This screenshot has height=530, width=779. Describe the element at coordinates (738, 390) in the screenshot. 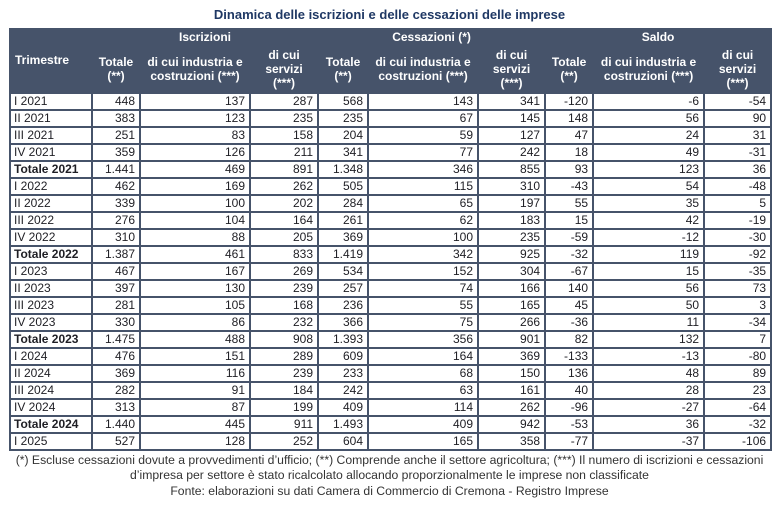

I see `value-cell: 23` at that location.